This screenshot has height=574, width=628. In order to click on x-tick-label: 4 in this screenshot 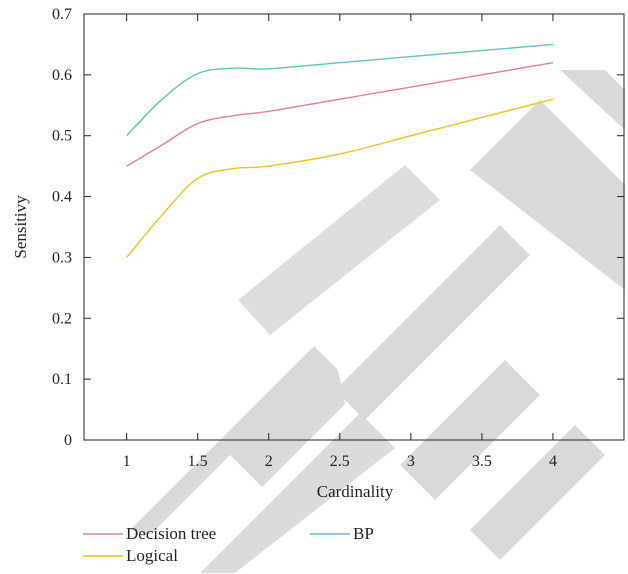, I will do `click(553, 461)`.